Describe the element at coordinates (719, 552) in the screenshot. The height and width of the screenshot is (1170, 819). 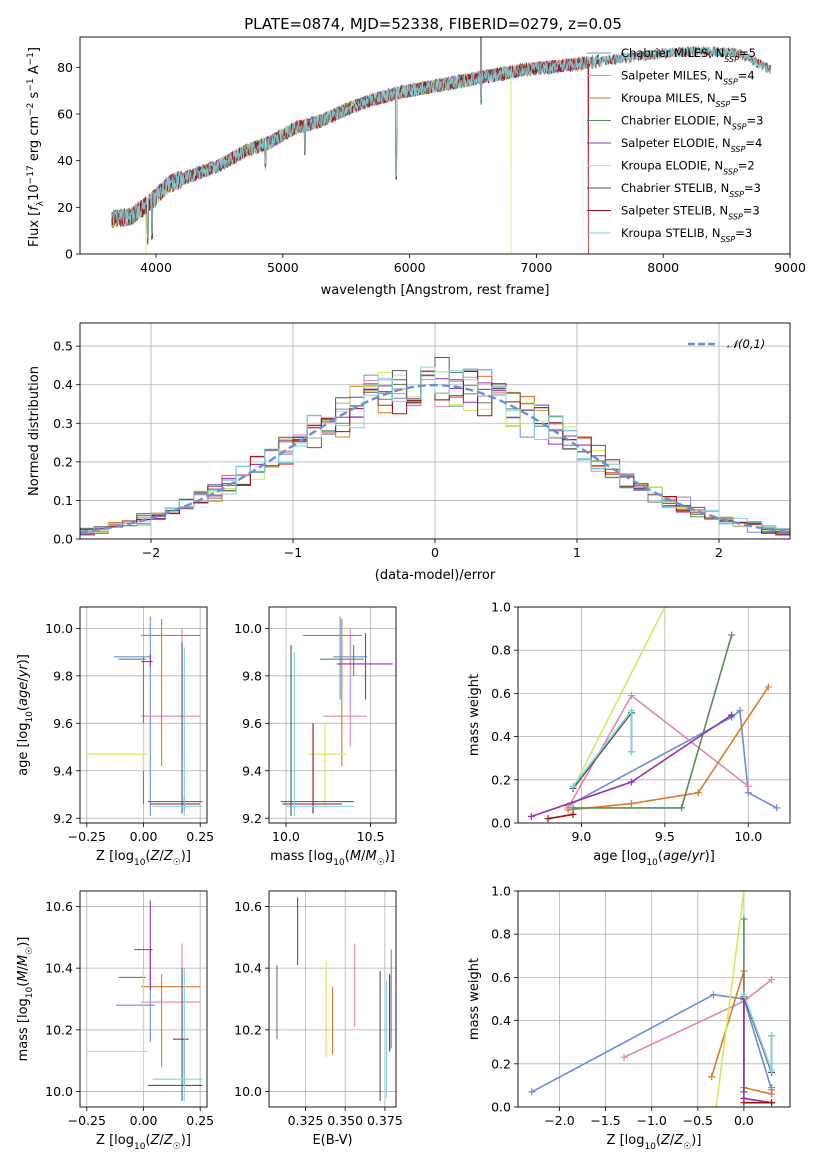
I see `x-tick-label: 2` at that location.